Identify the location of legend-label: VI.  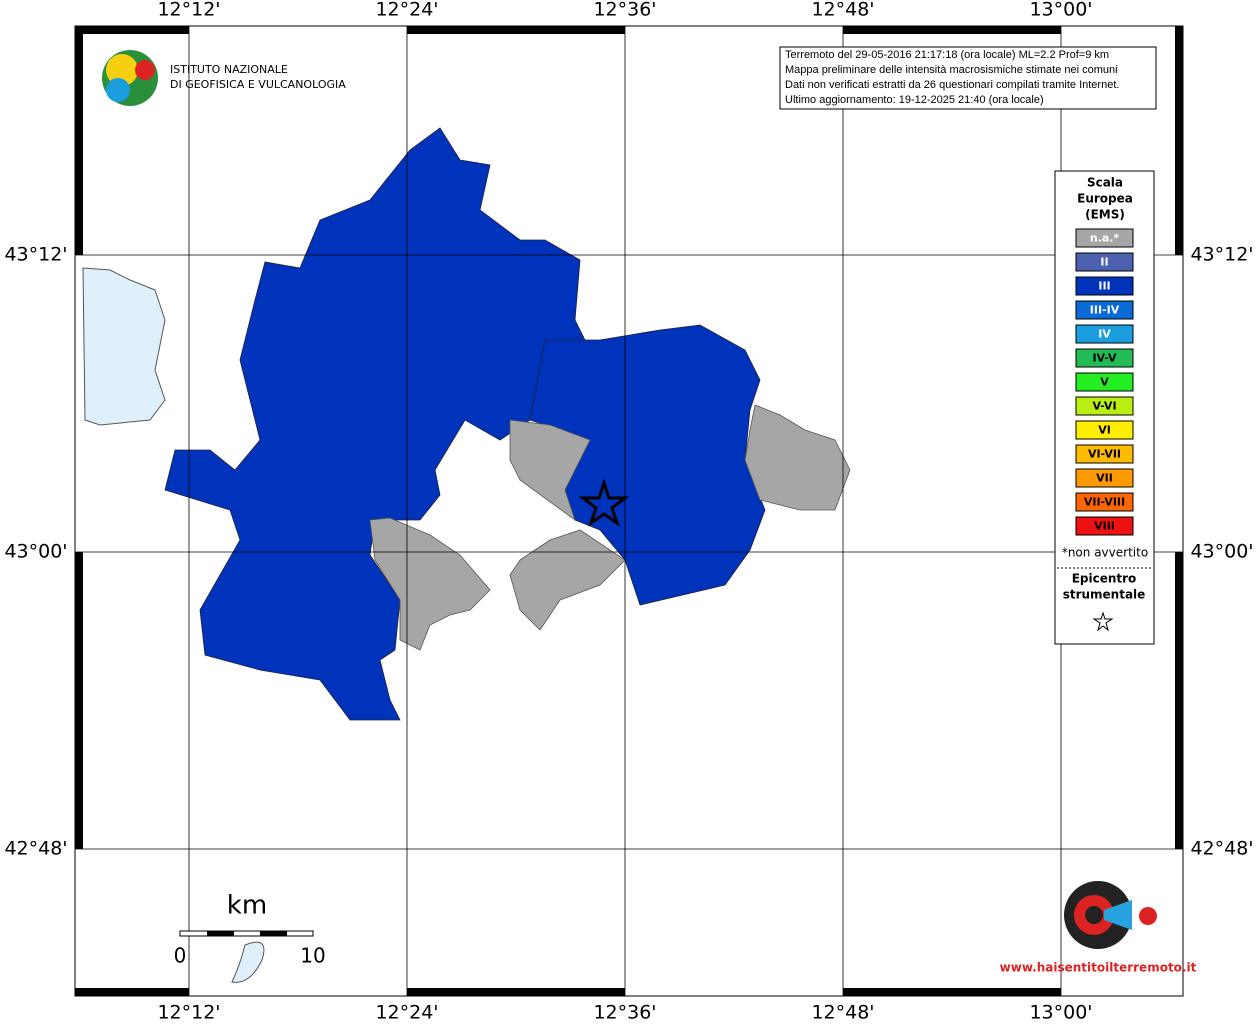
(1104, 430).